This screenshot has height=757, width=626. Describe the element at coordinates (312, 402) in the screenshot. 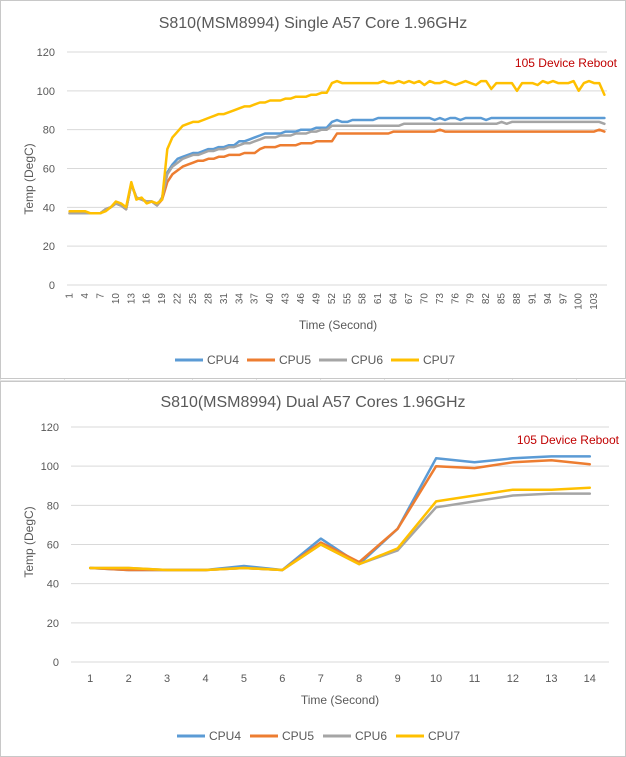

I see `chart-title: S810(MSM8994) Dual A57 Cores 1.96GHz` at that location.